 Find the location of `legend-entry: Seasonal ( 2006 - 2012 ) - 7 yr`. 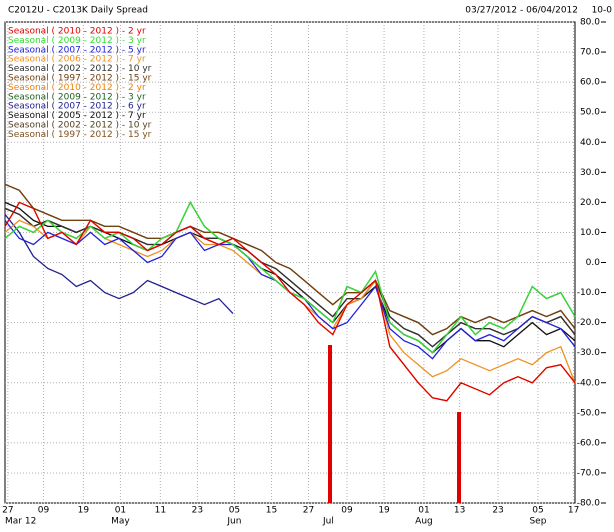

legend-entry: Seasonal ( 2006 - 2012 ) - 7 yr is located at coordinates (77, 60).